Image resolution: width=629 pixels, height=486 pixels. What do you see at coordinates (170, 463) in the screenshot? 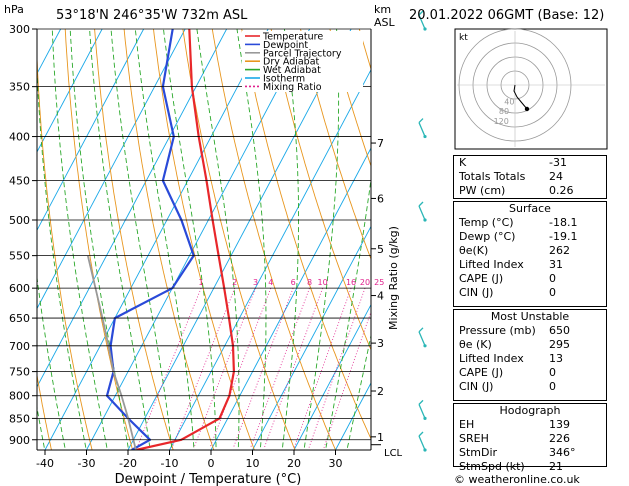
I see `temperature-tick-label: -10` at bounding box center [170, 463].